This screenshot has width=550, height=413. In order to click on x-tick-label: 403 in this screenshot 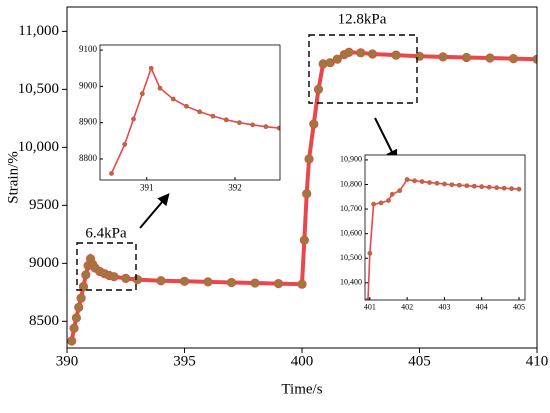, I will do `click(444, 306)`.